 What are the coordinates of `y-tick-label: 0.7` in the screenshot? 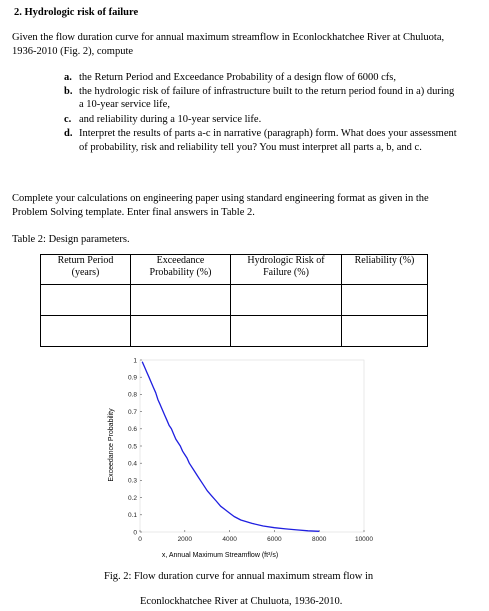 It's located at (132, 412).